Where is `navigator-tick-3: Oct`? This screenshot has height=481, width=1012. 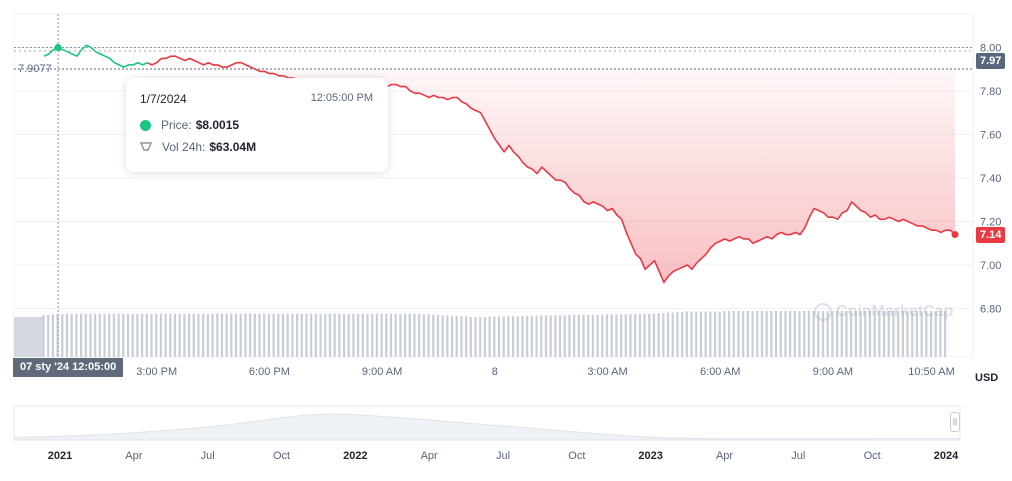
navigator-tick-3: Oct is located at coordinates (281, 456).